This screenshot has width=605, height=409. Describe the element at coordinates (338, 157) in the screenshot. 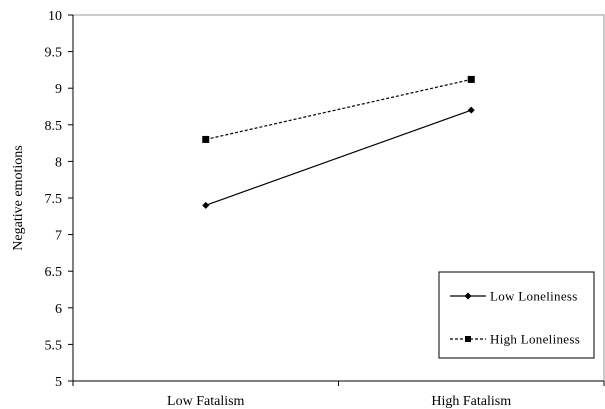

I see `series-line-low-loneliness` at that location.